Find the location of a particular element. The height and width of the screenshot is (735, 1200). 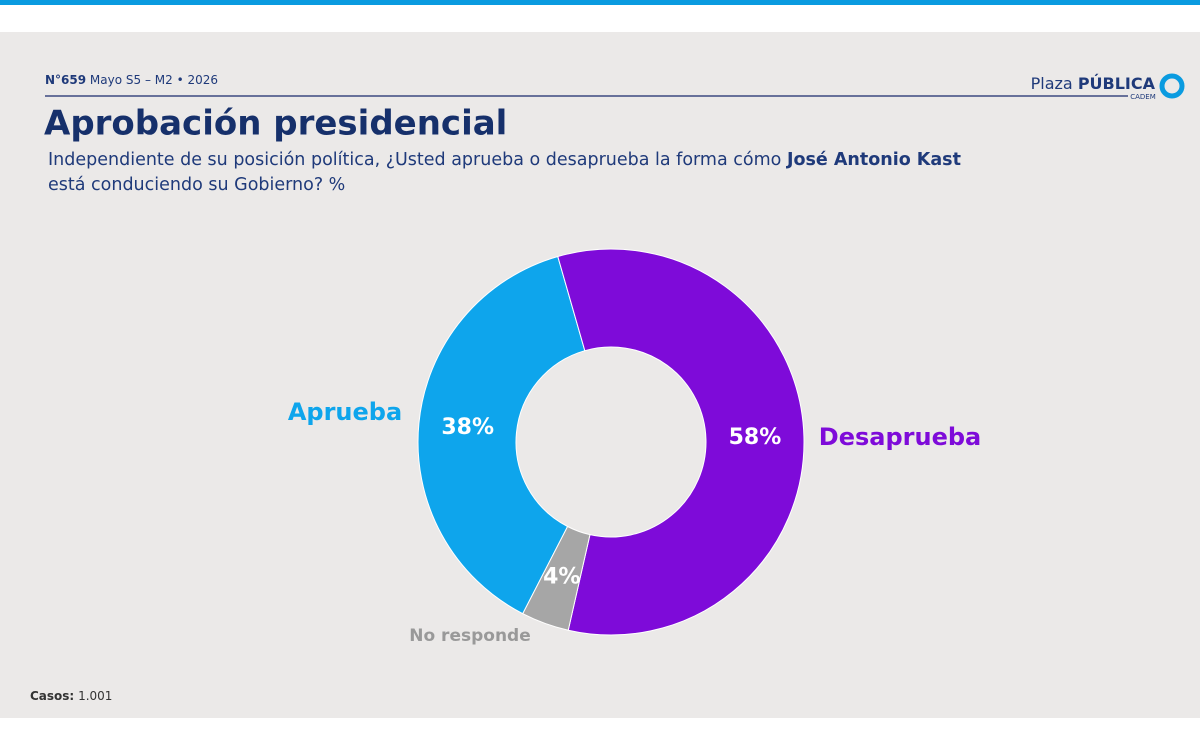

category-label: No responde is located at coordinates (470, 636).